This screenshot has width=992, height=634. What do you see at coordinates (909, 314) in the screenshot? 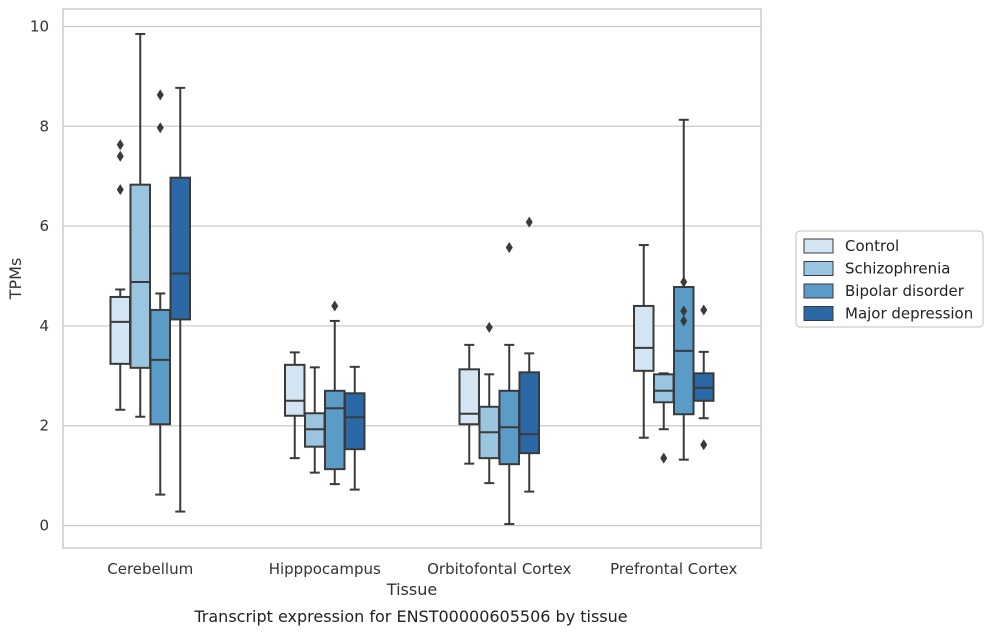
I see `legend-label: Major depression` at bounding box center [909, 314].